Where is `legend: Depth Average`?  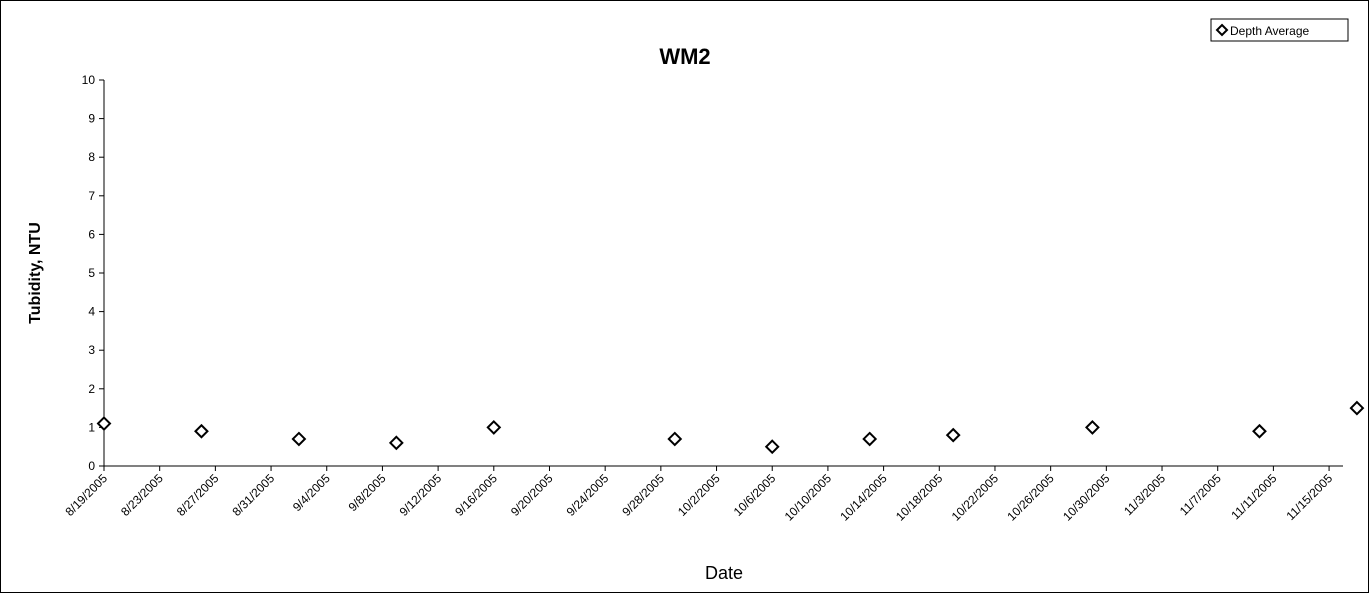
legend: Depth Average is located at coordinates (1279, 30).